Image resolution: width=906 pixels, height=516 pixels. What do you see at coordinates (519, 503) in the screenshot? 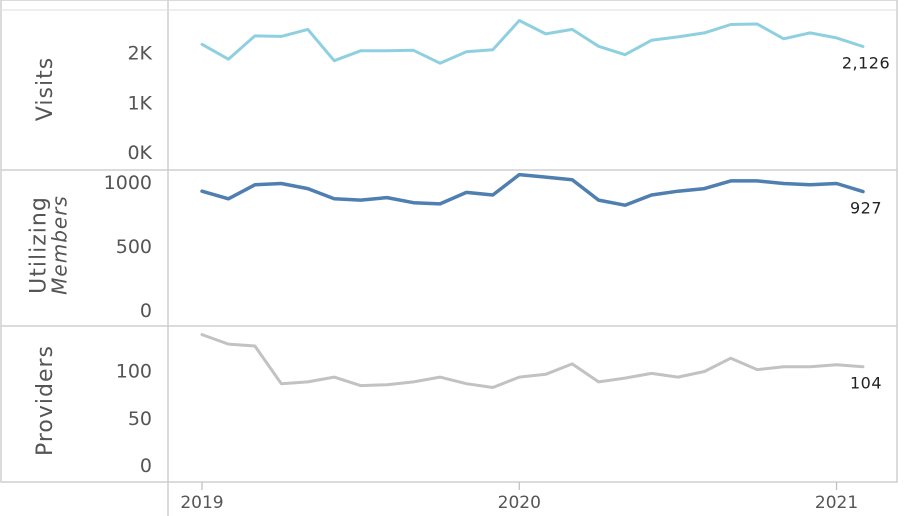
I see `x-tick-label: 2020` at bounding box center [519, 503].